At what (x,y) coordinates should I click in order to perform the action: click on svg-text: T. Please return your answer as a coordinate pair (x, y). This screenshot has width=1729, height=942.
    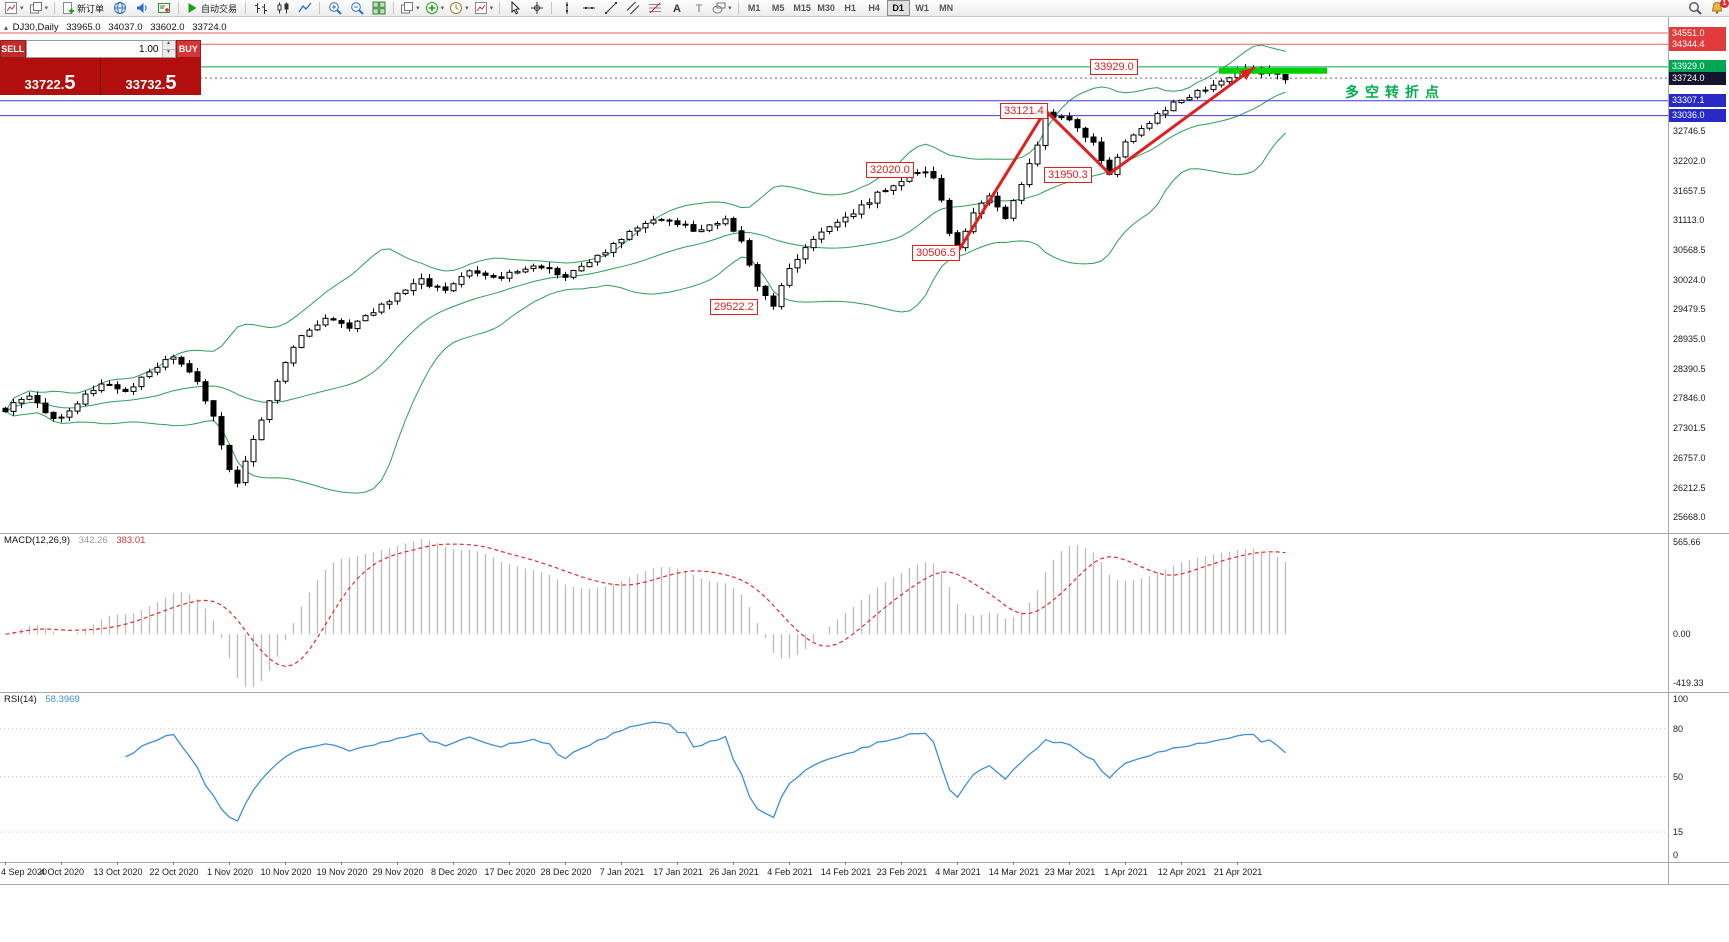
    Looking at the image, I should click on (698, 9).